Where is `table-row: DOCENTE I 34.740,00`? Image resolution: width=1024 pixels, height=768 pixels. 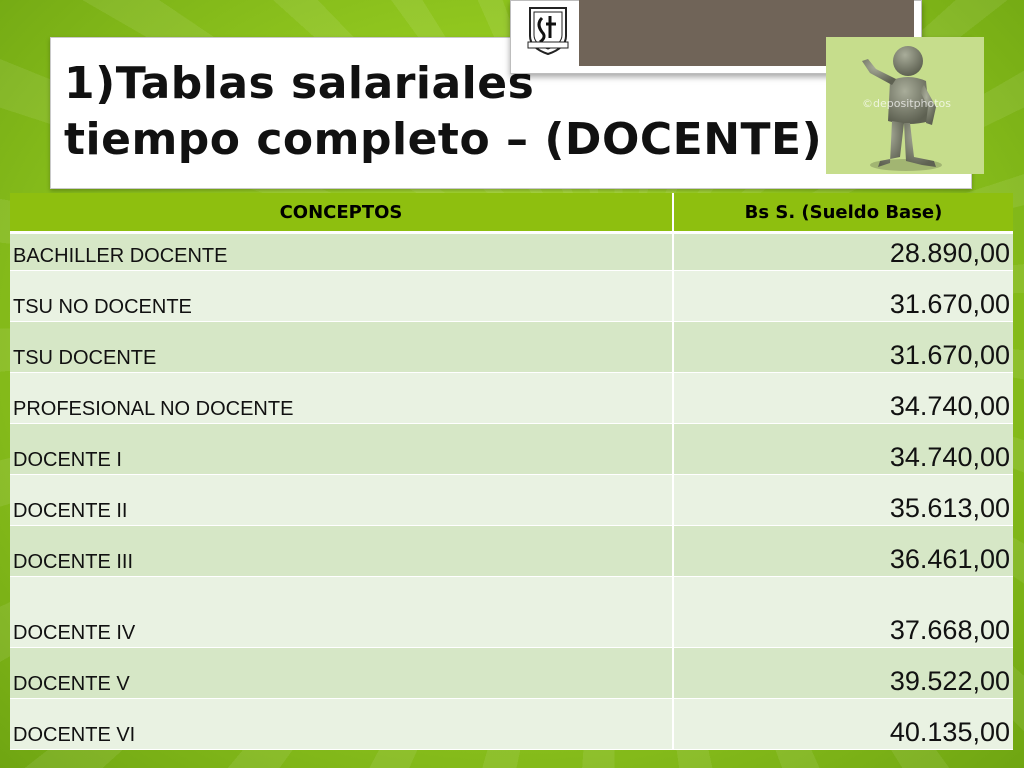 table-row: DOCENTE I 34.740,00 is located at coordinates (511, 449).